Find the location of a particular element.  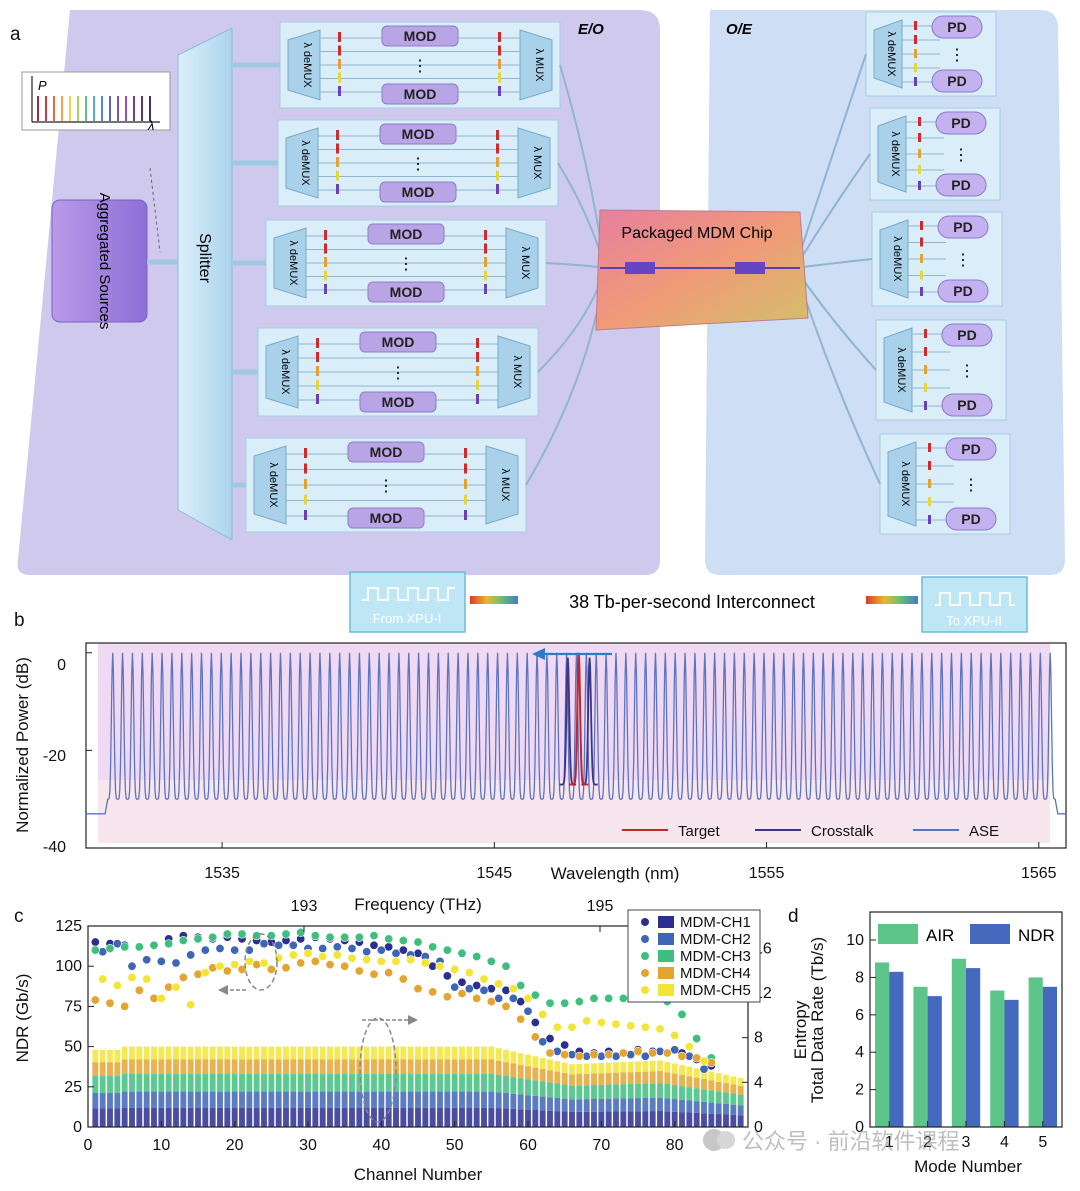

spectrum-inset: P λ is located at coordinates (96, 102).